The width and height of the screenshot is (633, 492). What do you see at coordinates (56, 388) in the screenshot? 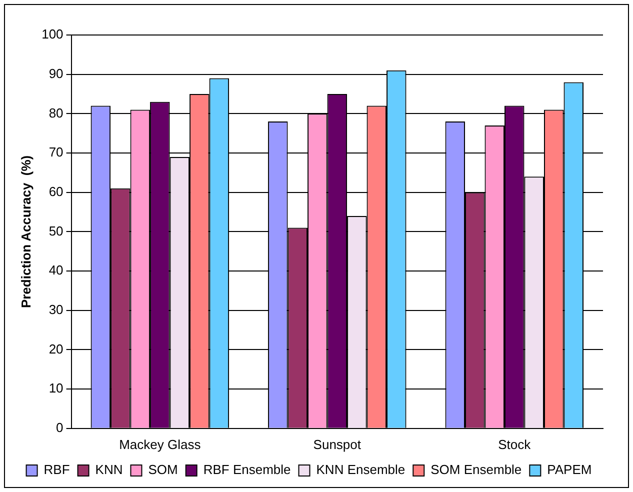
I see `y-tick-label: 10` at bounding box center [56, 388].